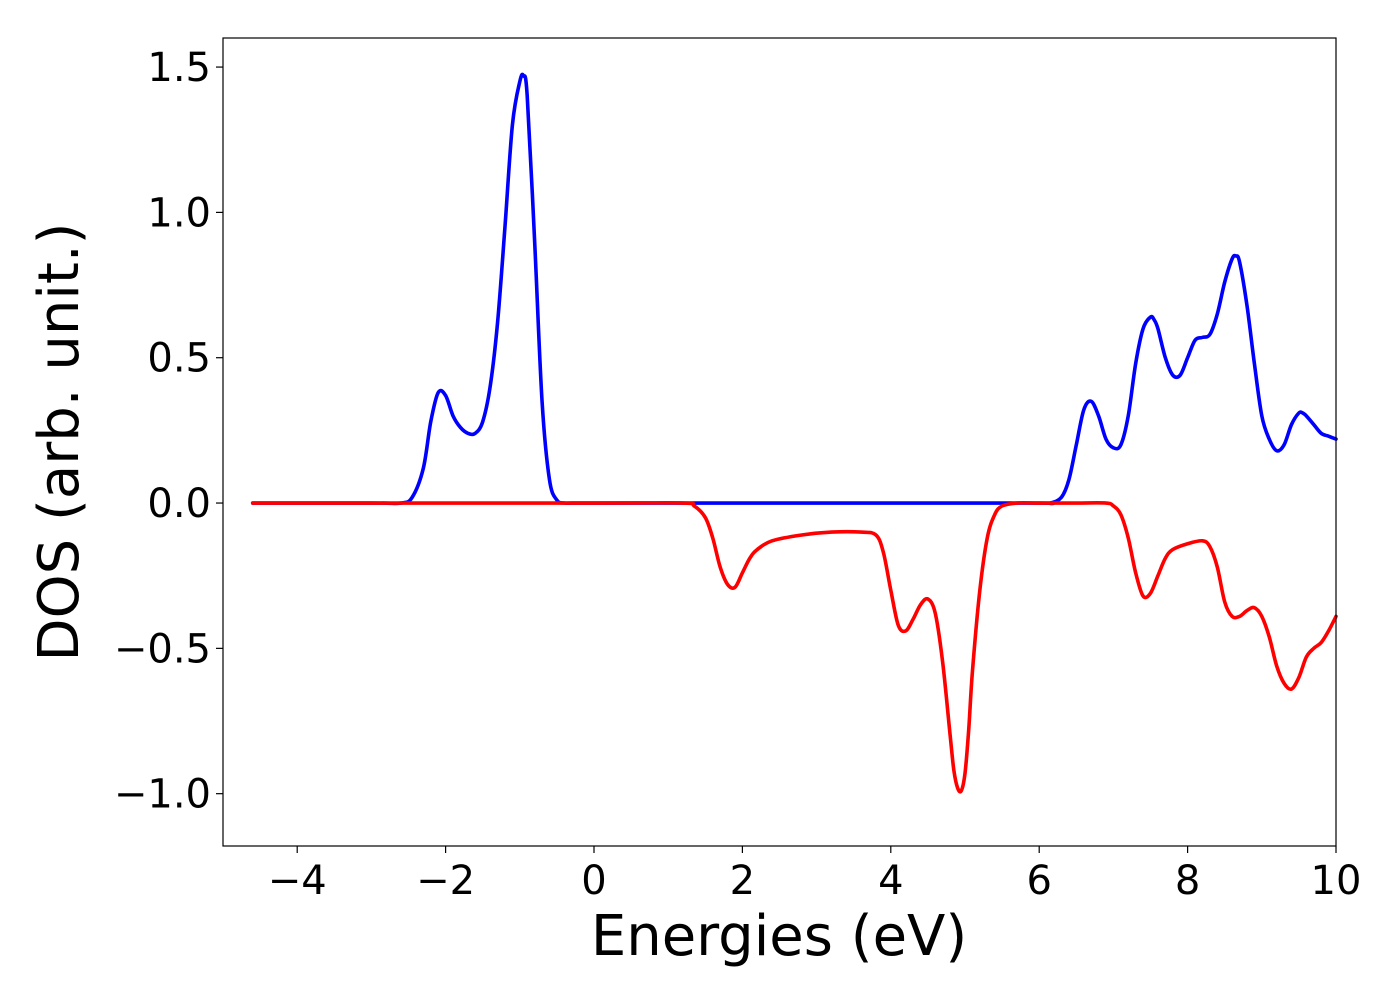 The image size is (1400, 1000). What do you see at coordinates (890, 881) in the screenshot?
I see `x-tick-label: 4` at bounding box center [890, 881].